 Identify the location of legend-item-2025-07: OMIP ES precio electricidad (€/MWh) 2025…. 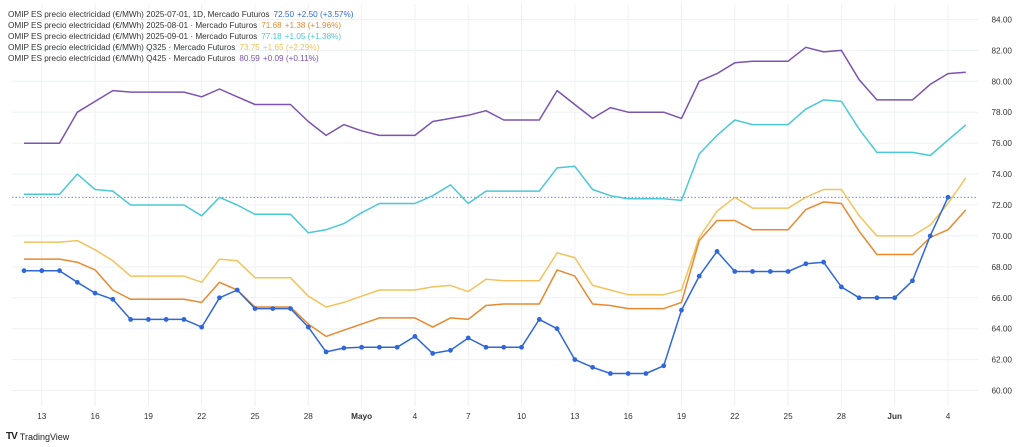
(180, 14).